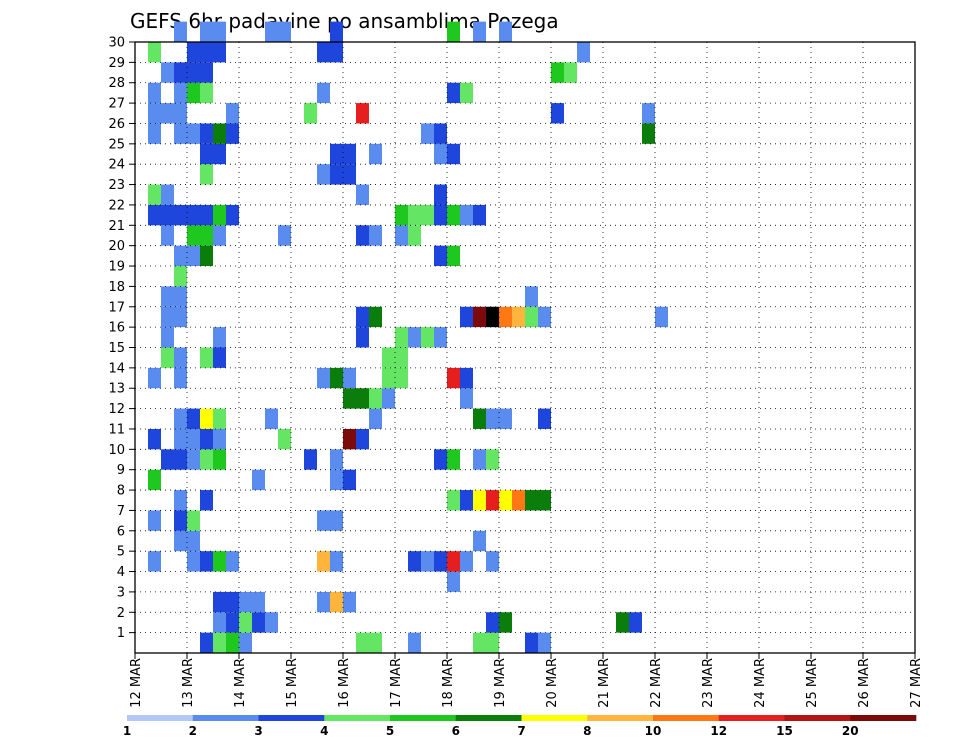 The height and width of the screenshot is (742, 960). What do you see at coordinates (116, 63) in the screenshot?
I see `y-tick-label: 29` at bounding box center [116, 63].